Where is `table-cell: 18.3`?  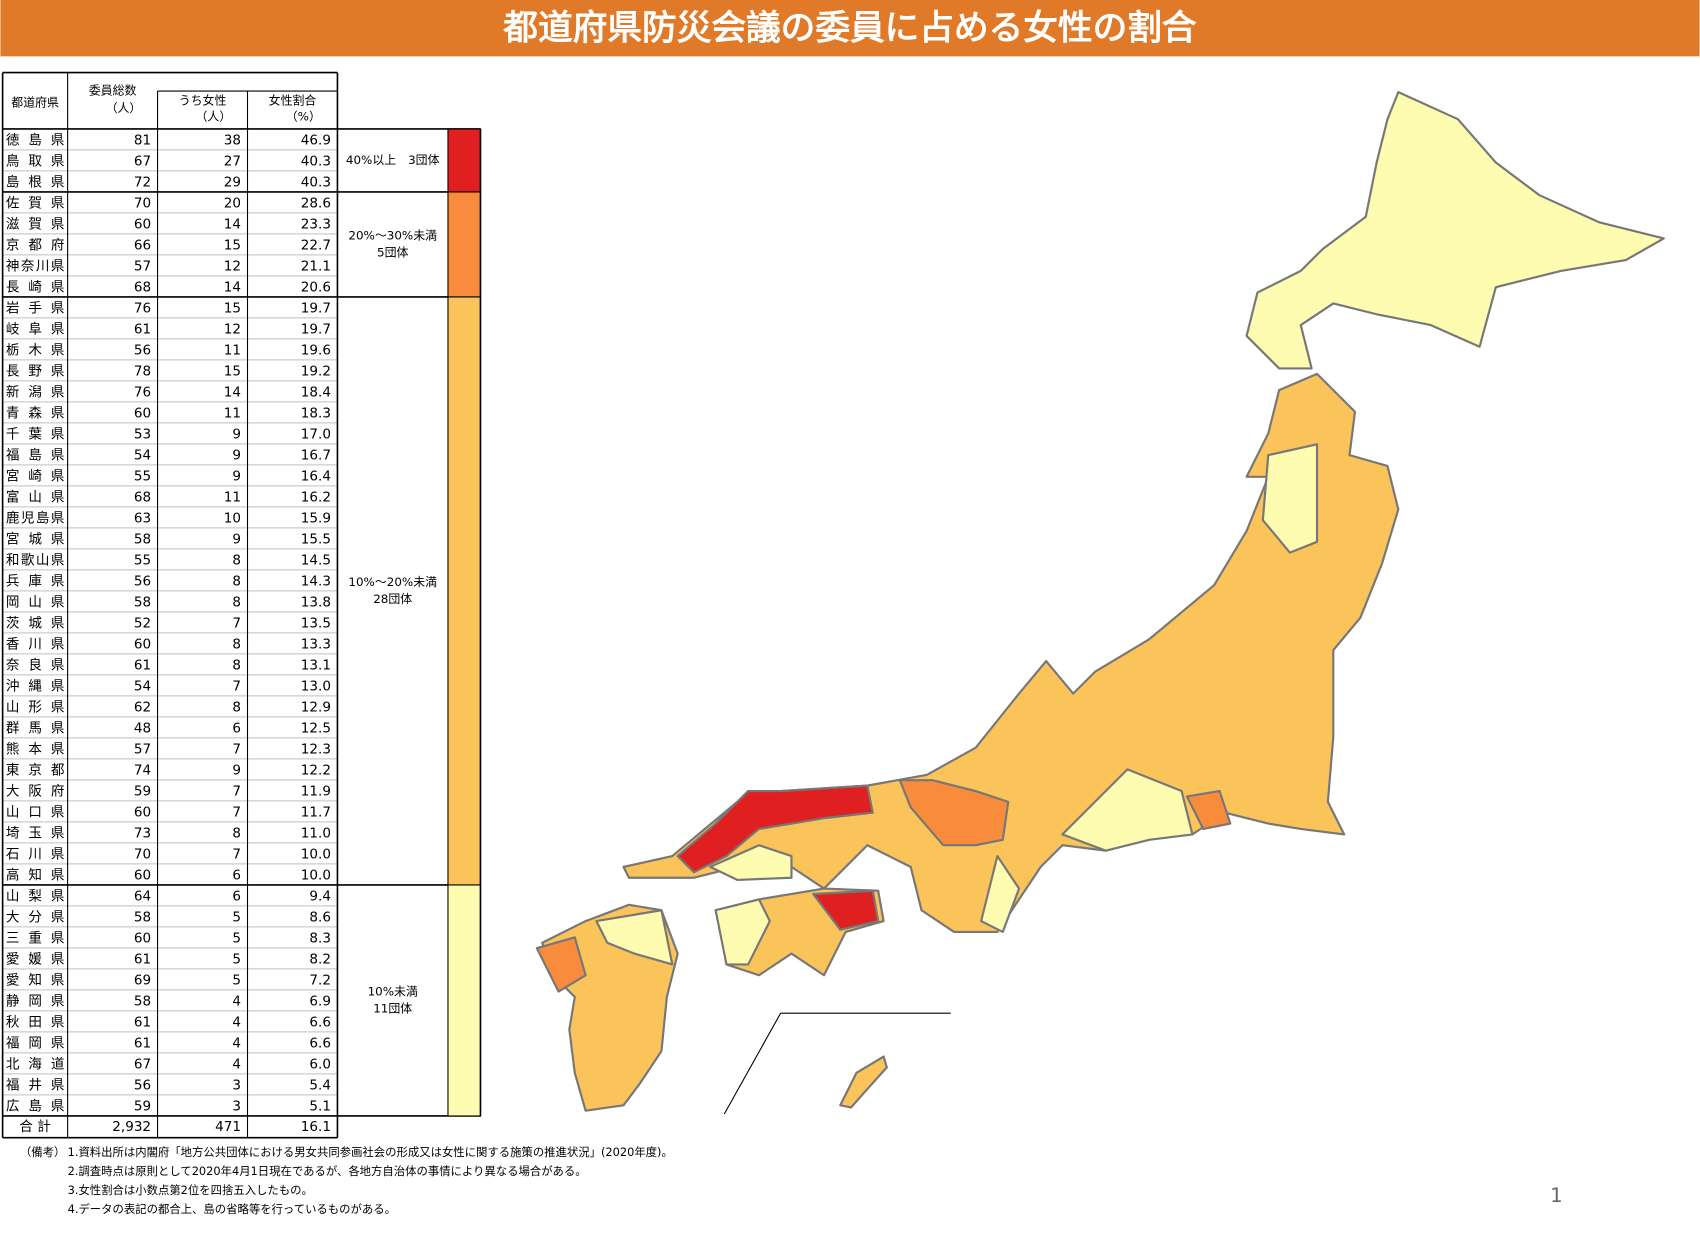 table-cell: 18.3 is located at coordinates (316, 414).